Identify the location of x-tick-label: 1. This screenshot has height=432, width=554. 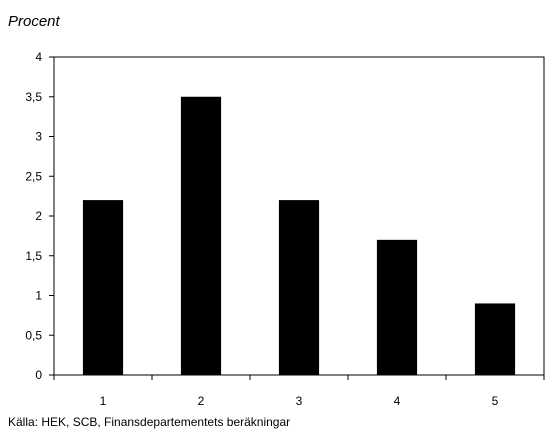
(103, 401).